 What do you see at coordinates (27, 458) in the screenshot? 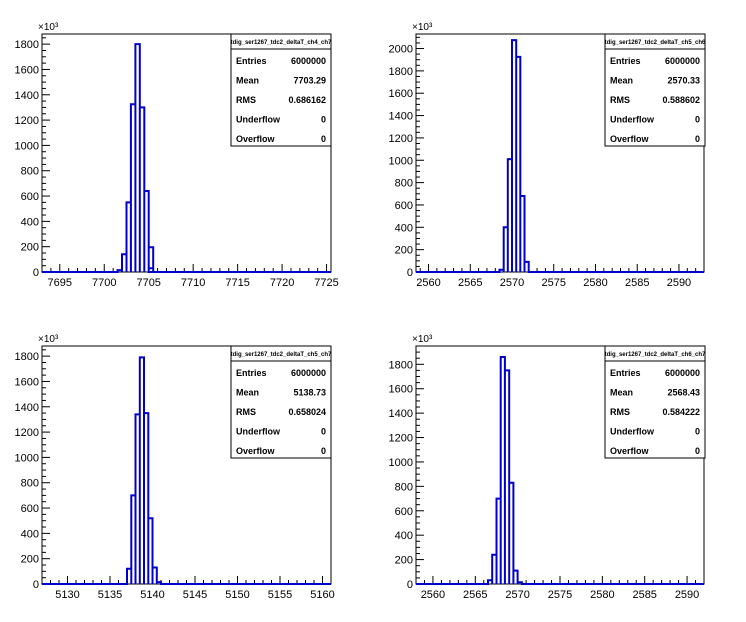
I see `y-tick-label: 1000` at bounding box center [27, 458].